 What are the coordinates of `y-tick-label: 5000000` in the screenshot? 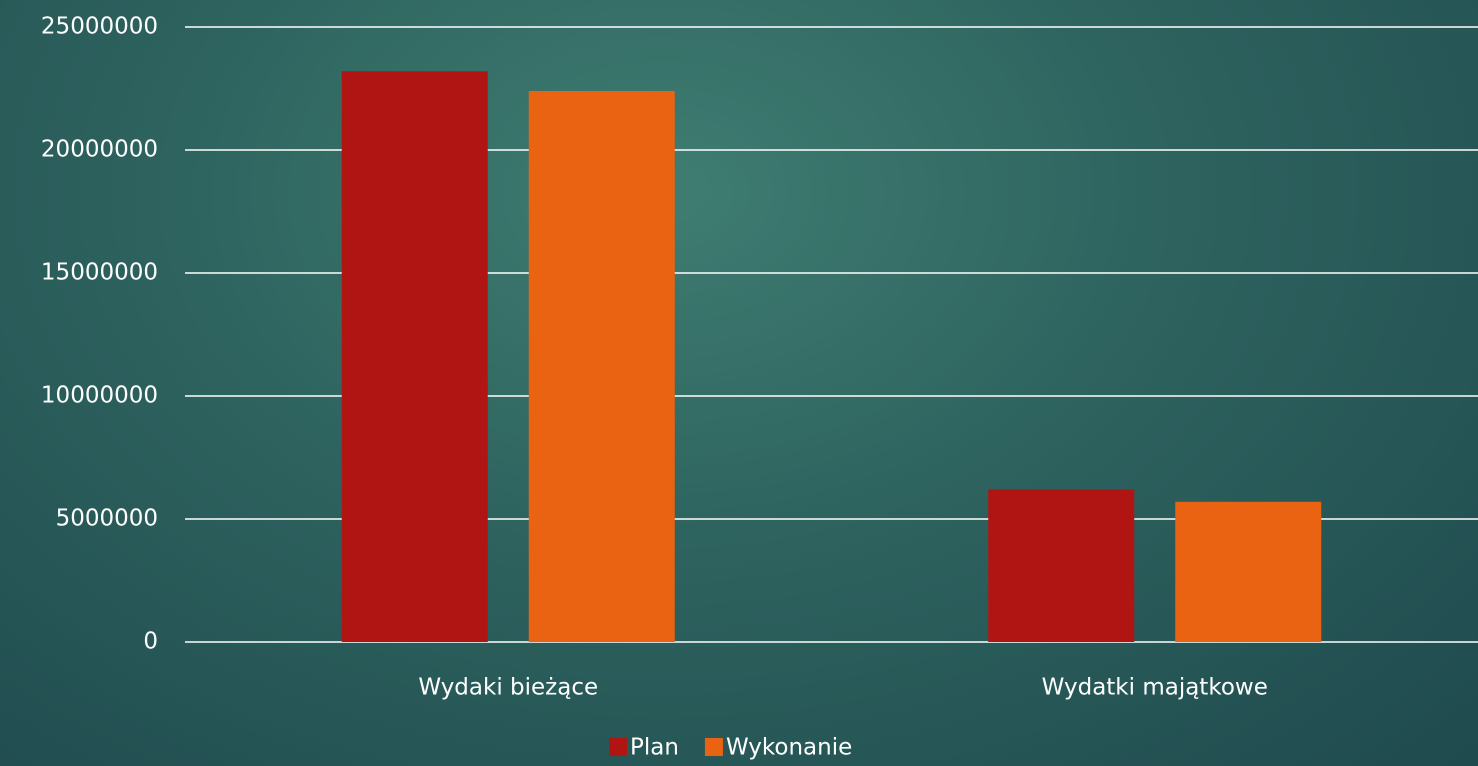 It's located at (107, 519).